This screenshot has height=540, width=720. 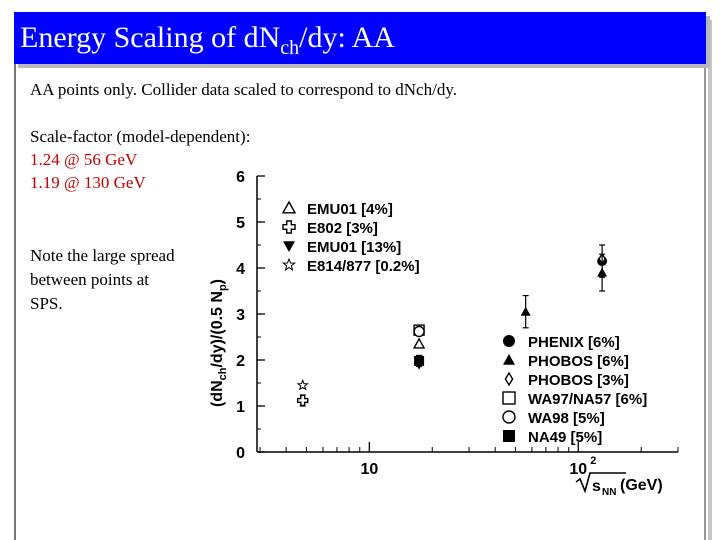 I want to click on legend-label: PHENIX [6%], so click(x=574, y=342).